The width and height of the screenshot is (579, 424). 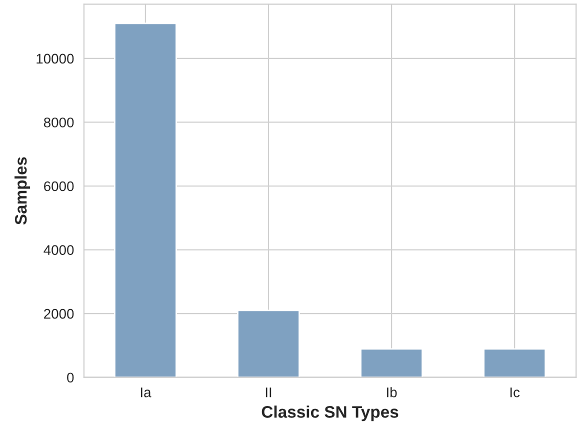 What do you see at coordinates (59, 313) in the screenshot?
I see `y-tick-label: 2000` at bounding box center [59, 313].